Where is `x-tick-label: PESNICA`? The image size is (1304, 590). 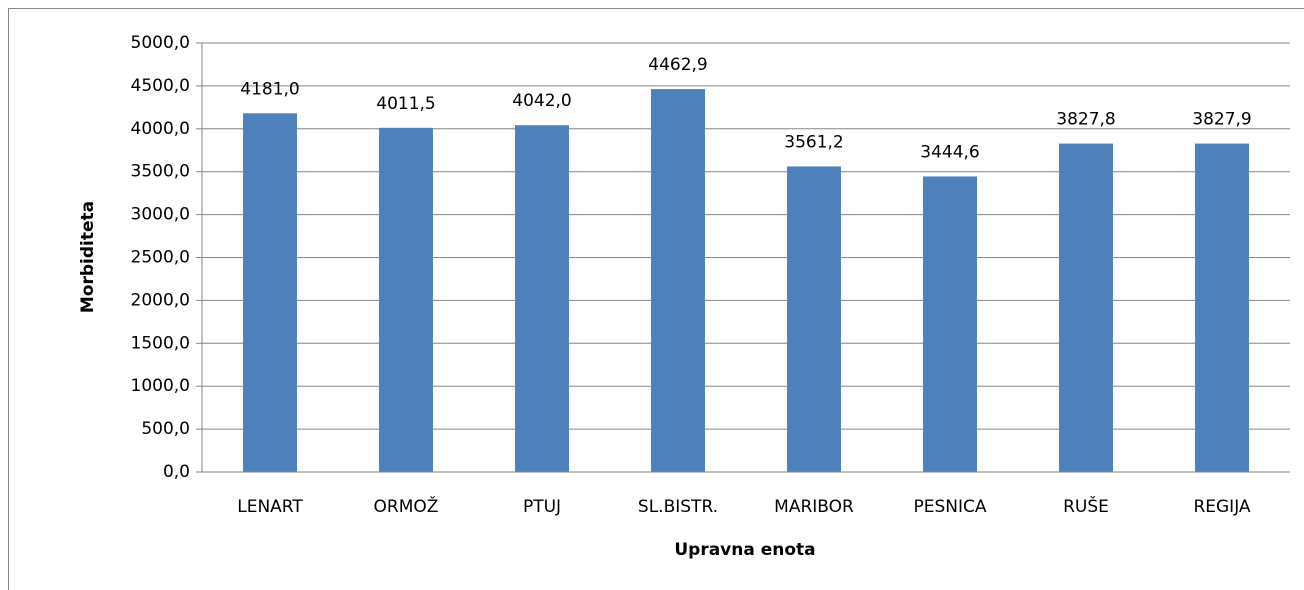
x-tick-label: PESNICA is located at coordinates (949, 507).